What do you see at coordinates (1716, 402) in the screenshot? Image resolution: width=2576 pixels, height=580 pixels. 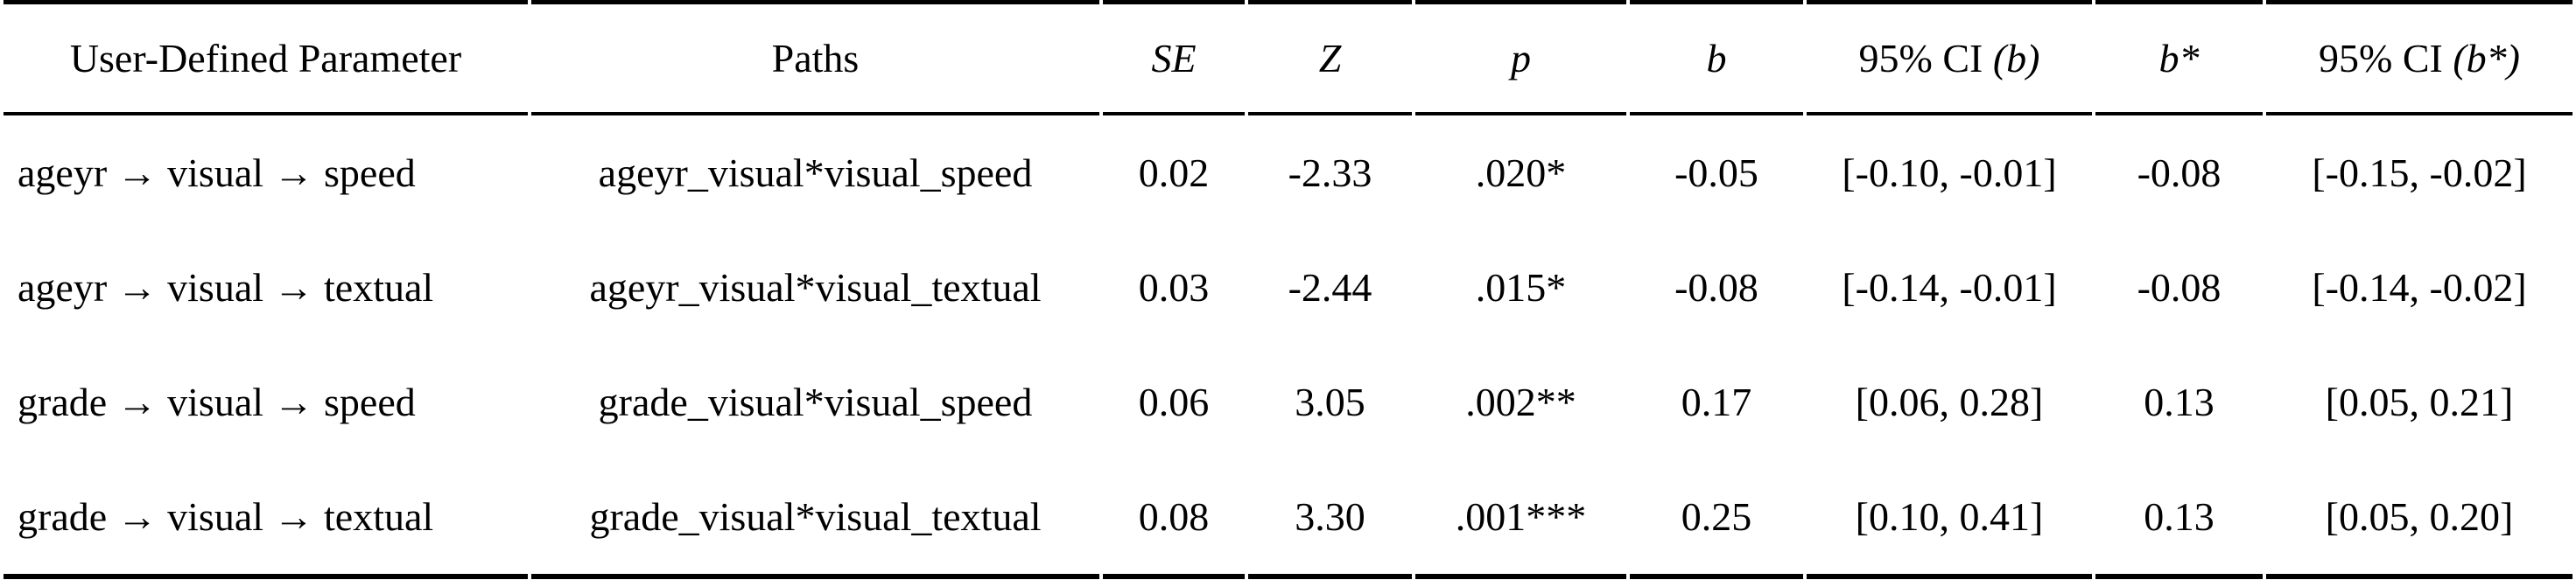 I see `cell-b: 0.17` at bounding box center [1716, 402].